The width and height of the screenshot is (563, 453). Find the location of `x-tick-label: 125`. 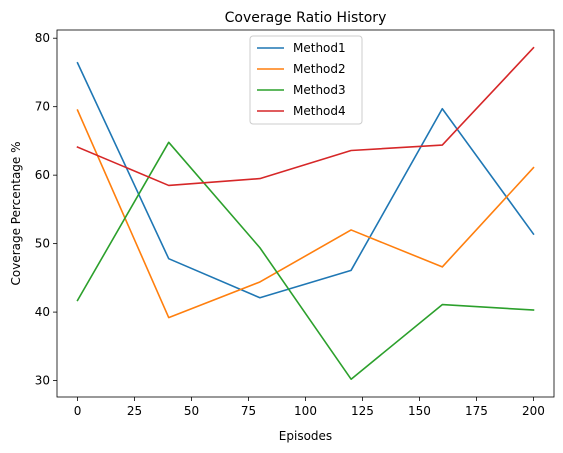

x-tick-label: 125 is located at coordinates (362, 411).